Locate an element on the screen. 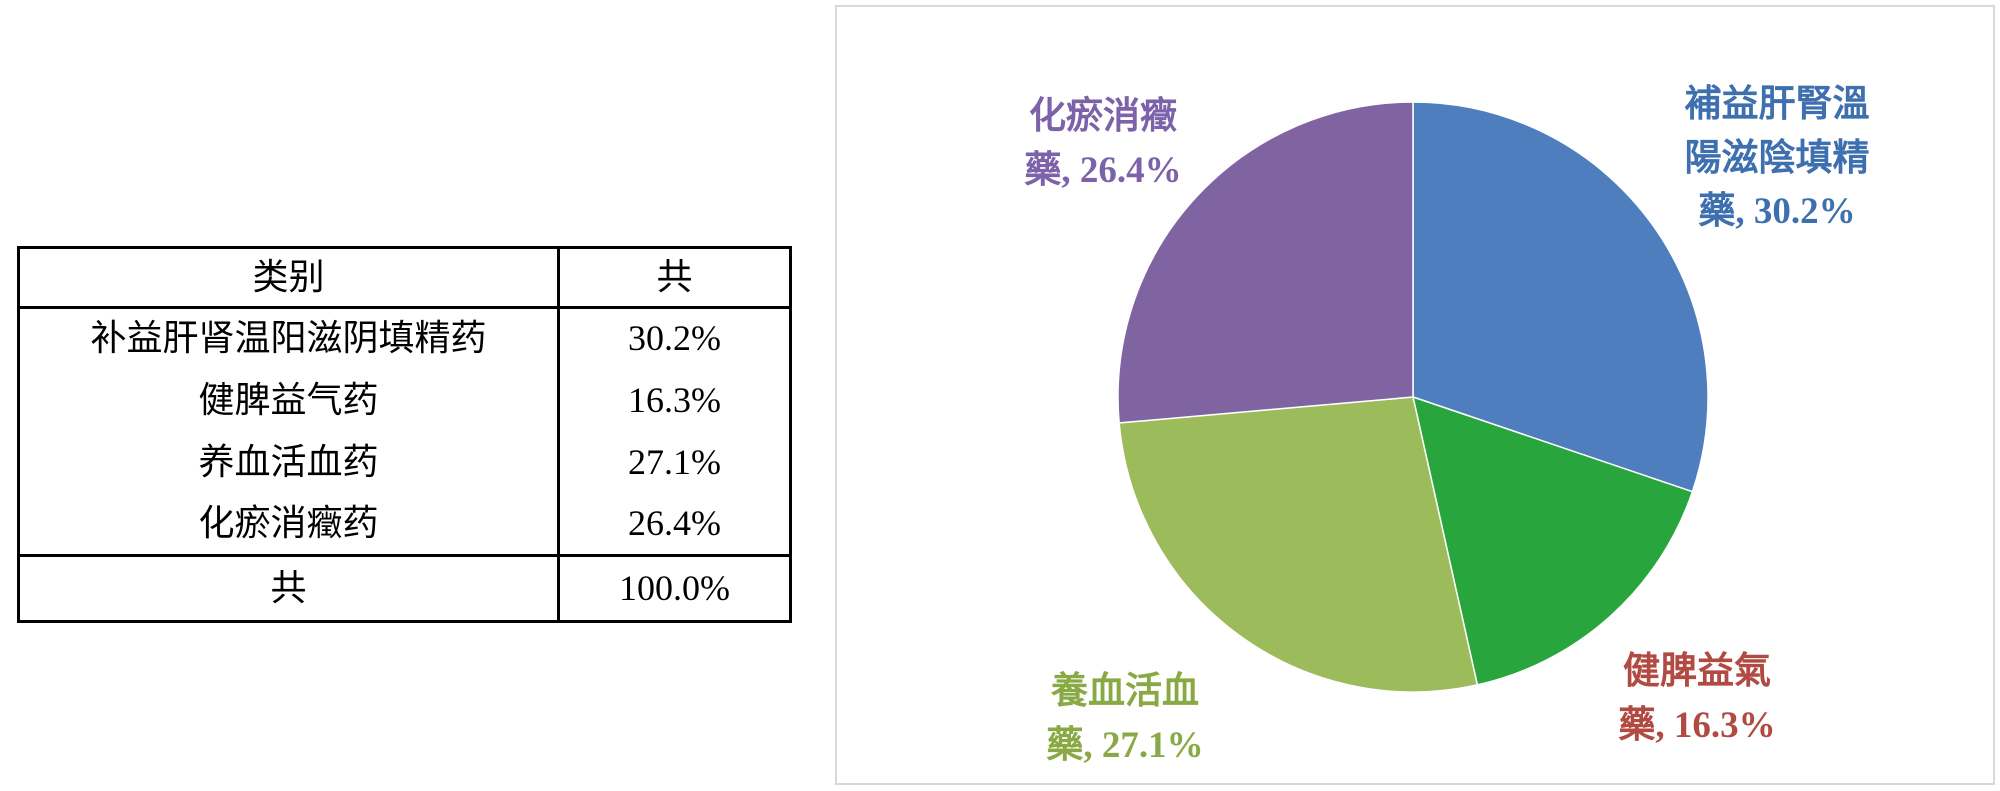 This screenshot has width=2000, height=791. row-value: 16.3% is located at coordinates (674, 399).